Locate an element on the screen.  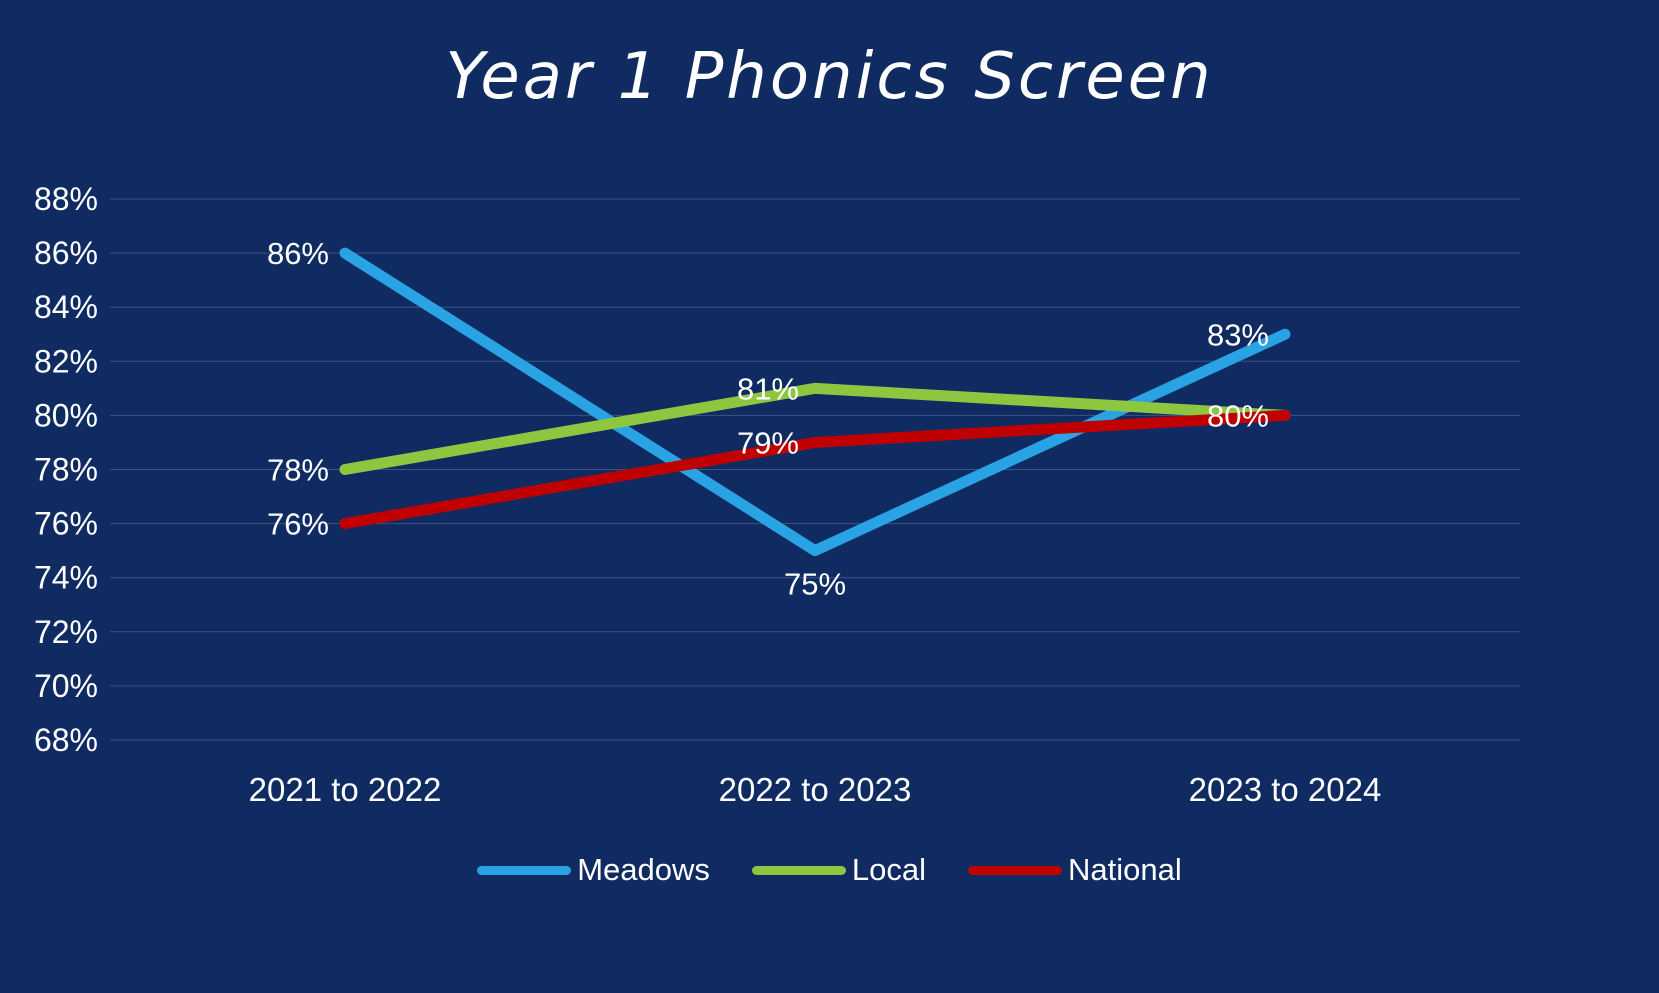
x-category-label: 2021 to 2022 is located at coordinates (345, 789).